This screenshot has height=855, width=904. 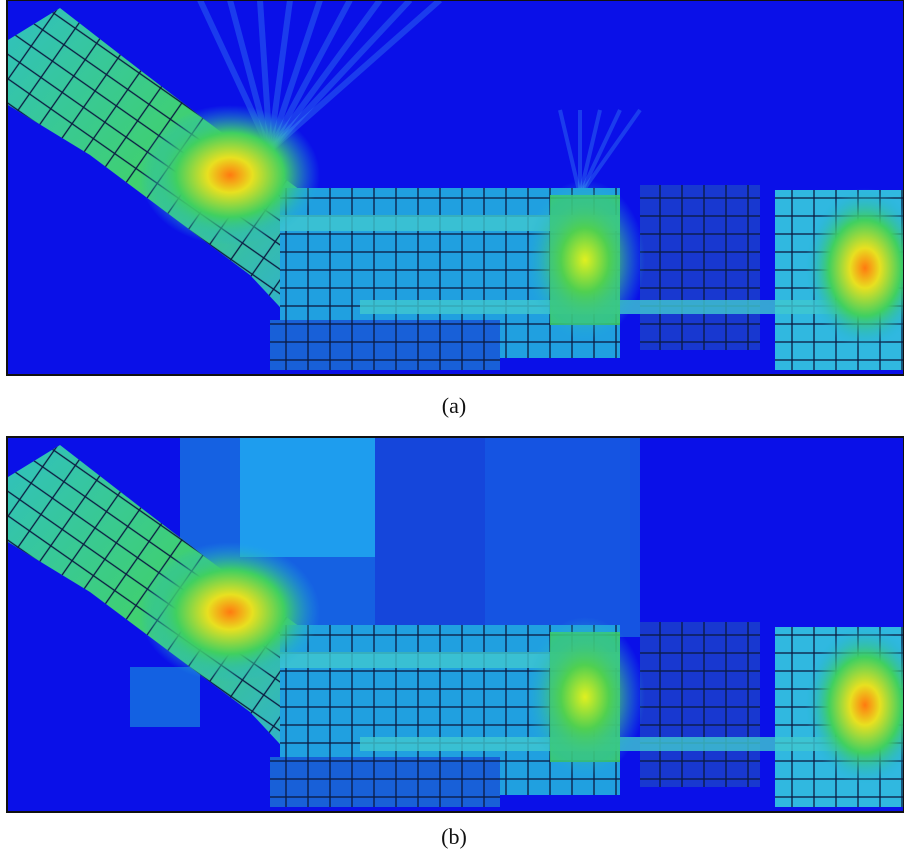 I want to click on caption: (a), so click(x=454, y=405).